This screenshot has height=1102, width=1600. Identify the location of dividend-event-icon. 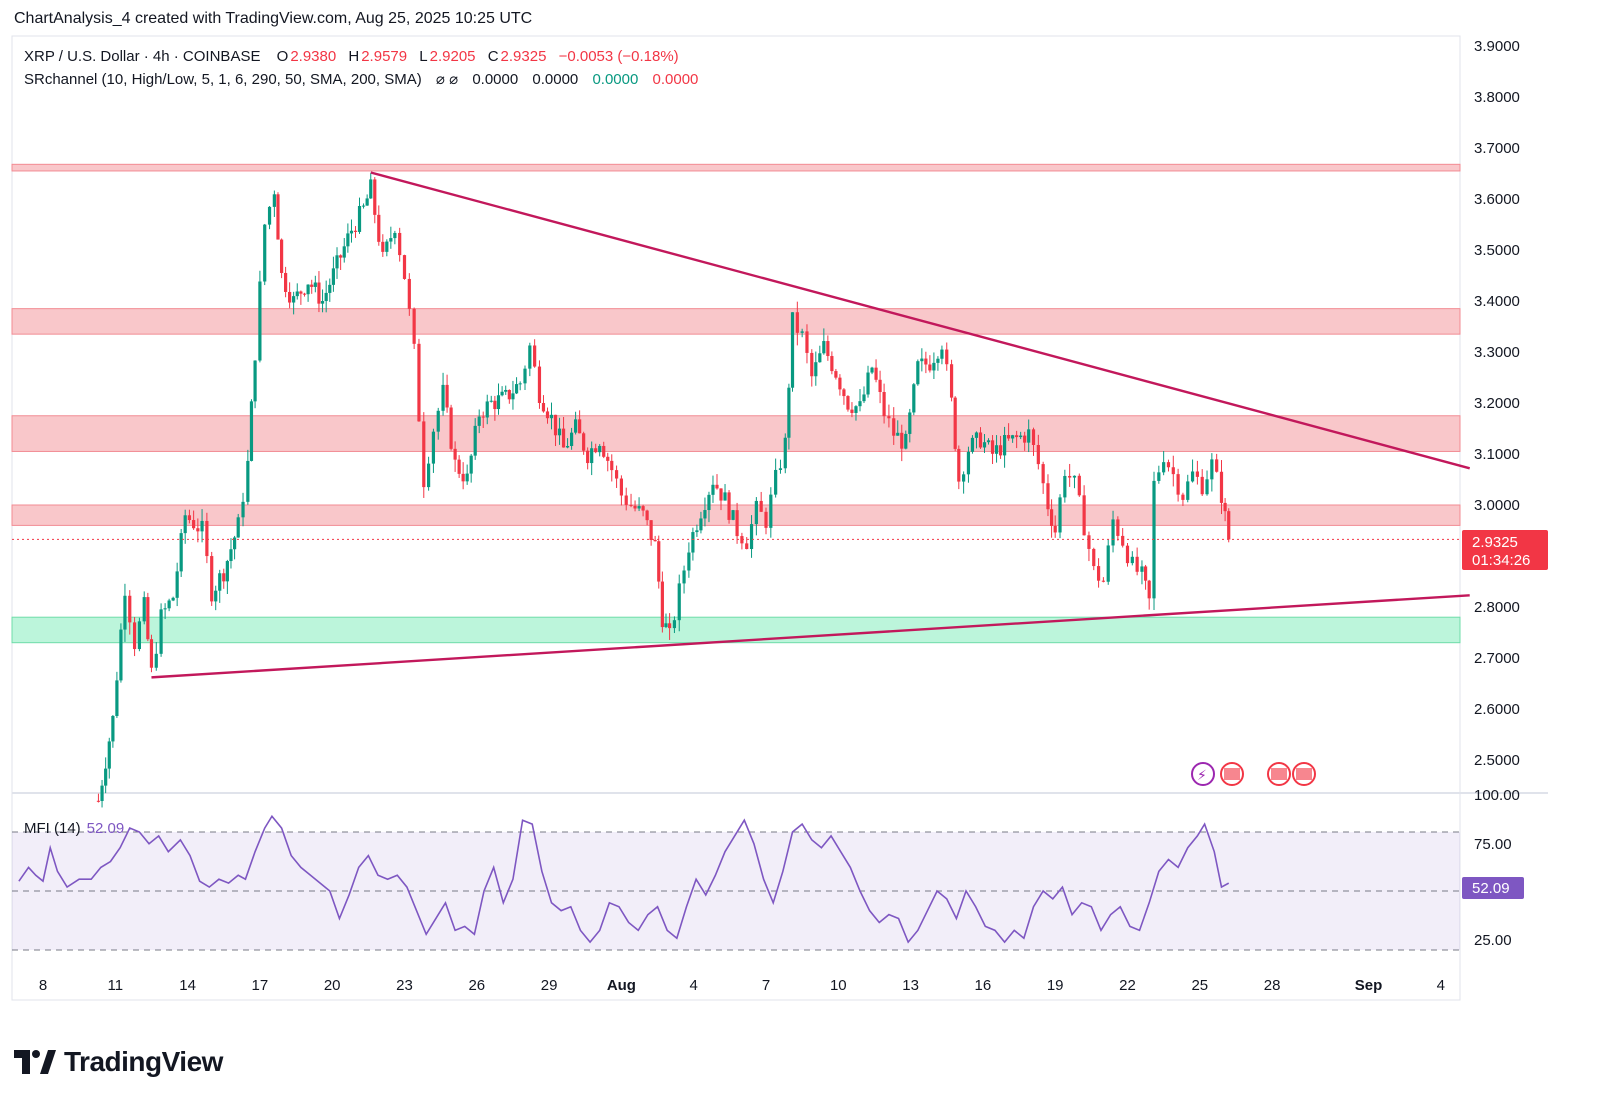
(1203, 774).